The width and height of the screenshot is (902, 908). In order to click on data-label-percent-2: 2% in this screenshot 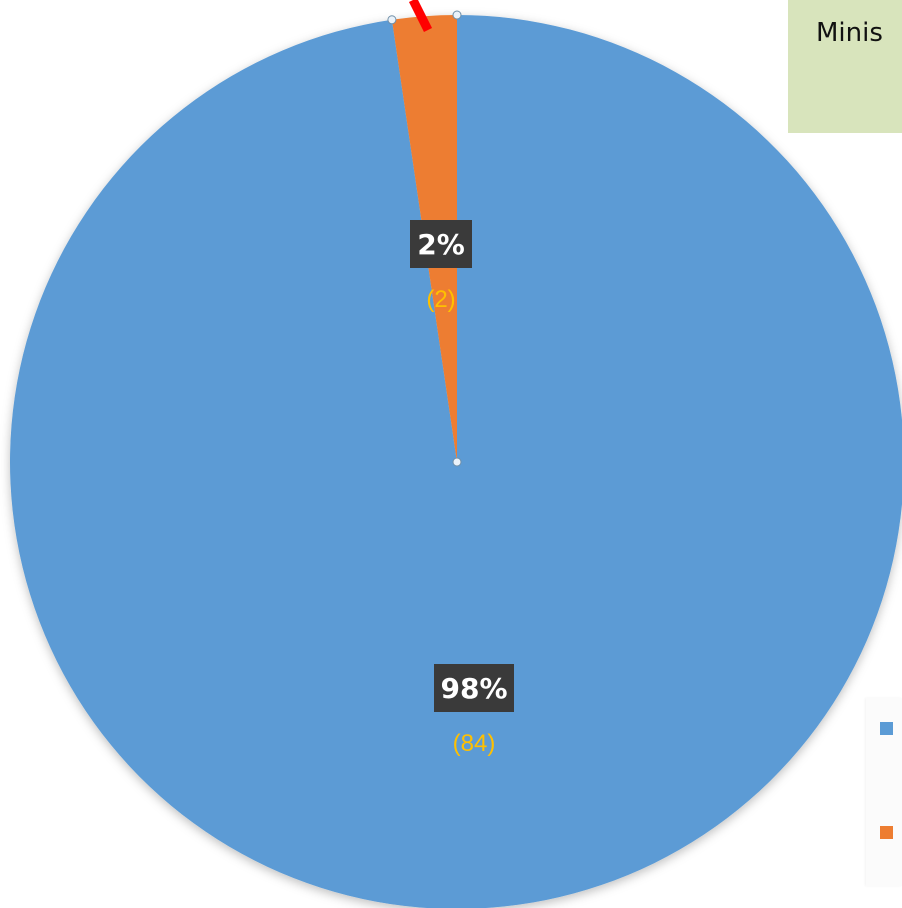, I will do `click(441, 244)`.